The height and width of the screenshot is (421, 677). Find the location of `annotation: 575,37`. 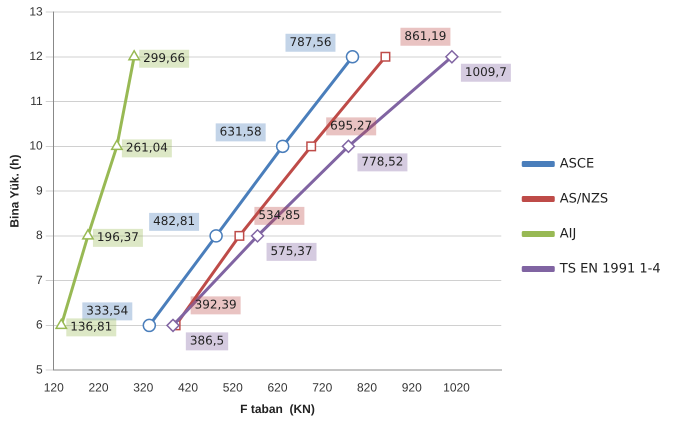

annotation: 575,37 is located at coordinates (291, 251).